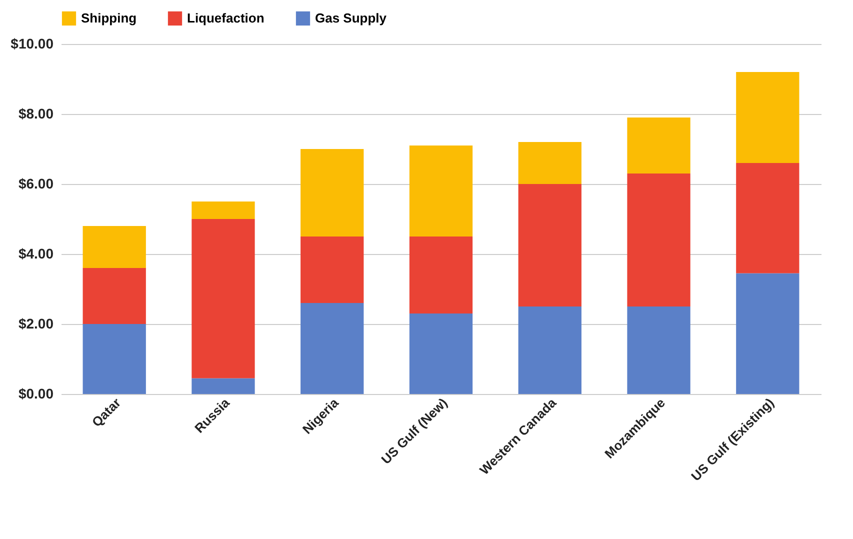 Image resolution: width=853 pixels, height=539 pixels. Describe the element at coordinates (36, 114) in the screenshot. I see `y-tick-label: $8.00` at that location.